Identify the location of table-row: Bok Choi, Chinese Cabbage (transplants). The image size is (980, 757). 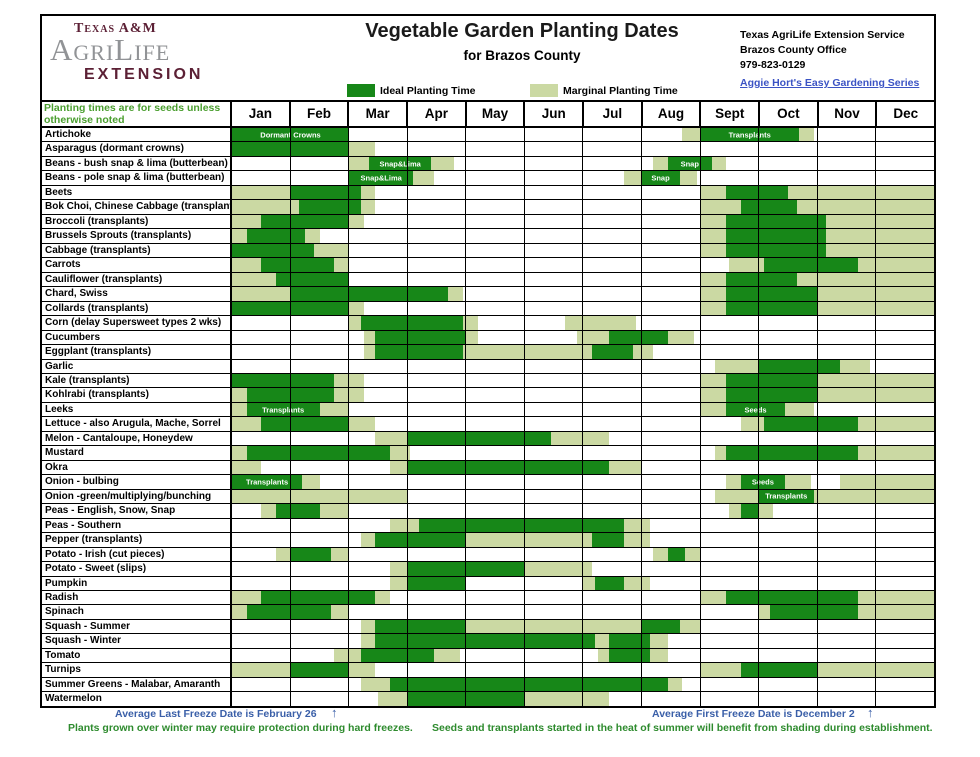
(488, 207).